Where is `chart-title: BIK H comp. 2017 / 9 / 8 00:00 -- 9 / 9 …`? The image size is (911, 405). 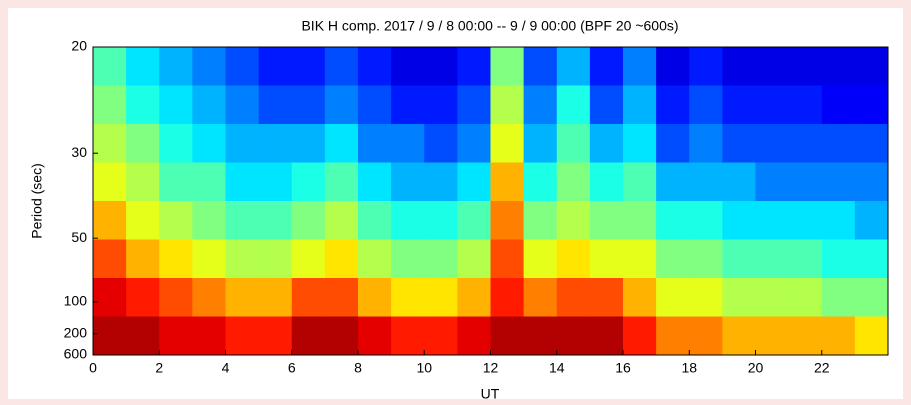 chart-title: BIK H comp. 2017 / 9 / 8 00:00 -- 9 / 9 … is located at coordinates (489, 26).